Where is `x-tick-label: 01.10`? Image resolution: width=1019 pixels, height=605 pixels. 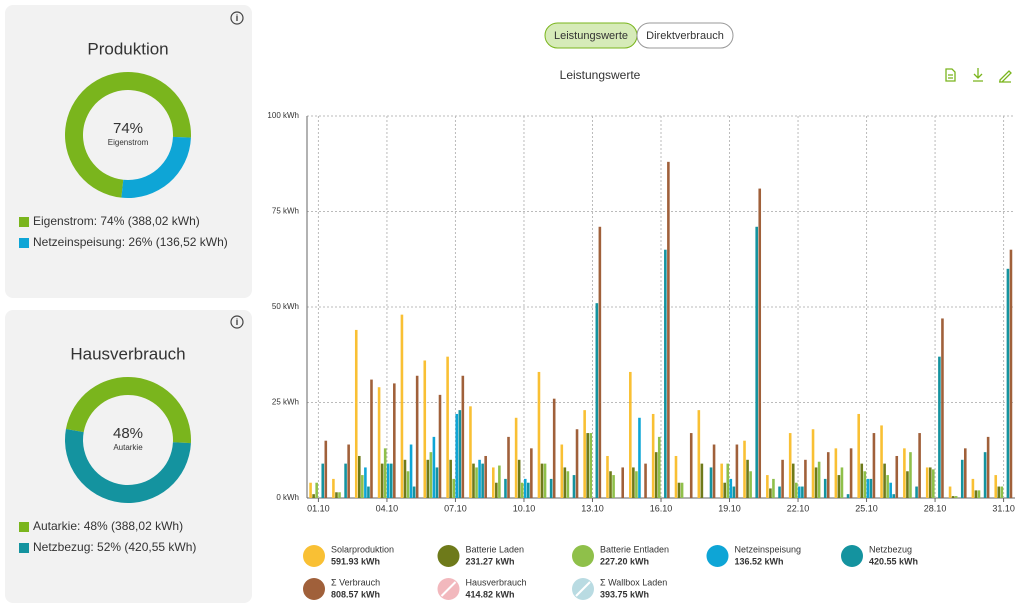 x-tick-label: 01.10 is located at coordinates (318, 508).